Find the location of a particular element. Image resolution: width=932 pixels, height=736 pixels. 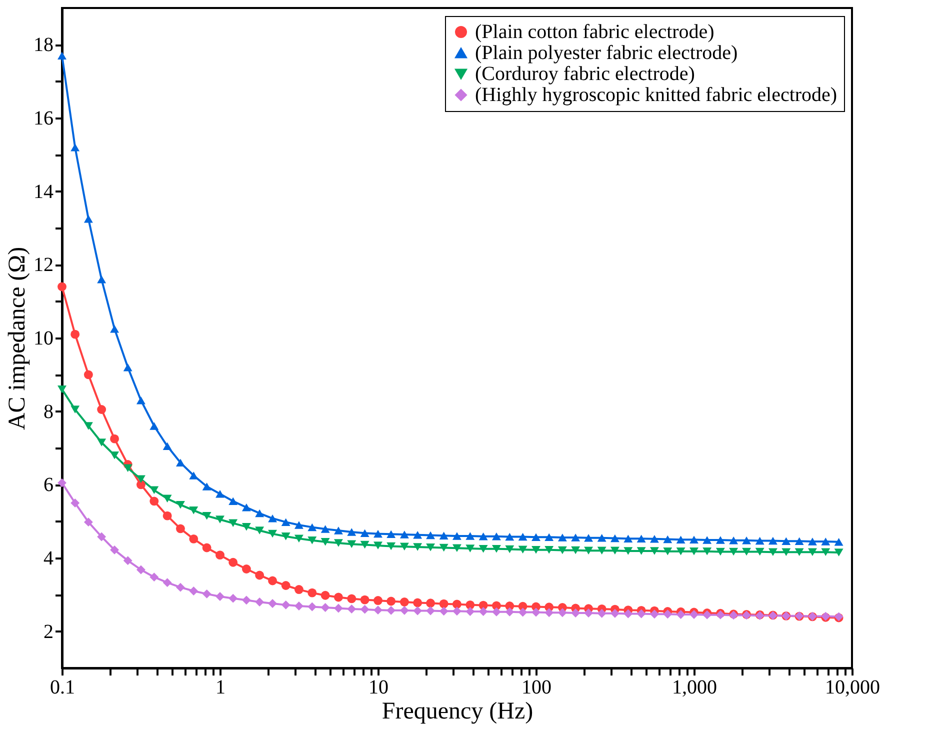

y-tick-label: 16 is located at coordinates (44, 119).